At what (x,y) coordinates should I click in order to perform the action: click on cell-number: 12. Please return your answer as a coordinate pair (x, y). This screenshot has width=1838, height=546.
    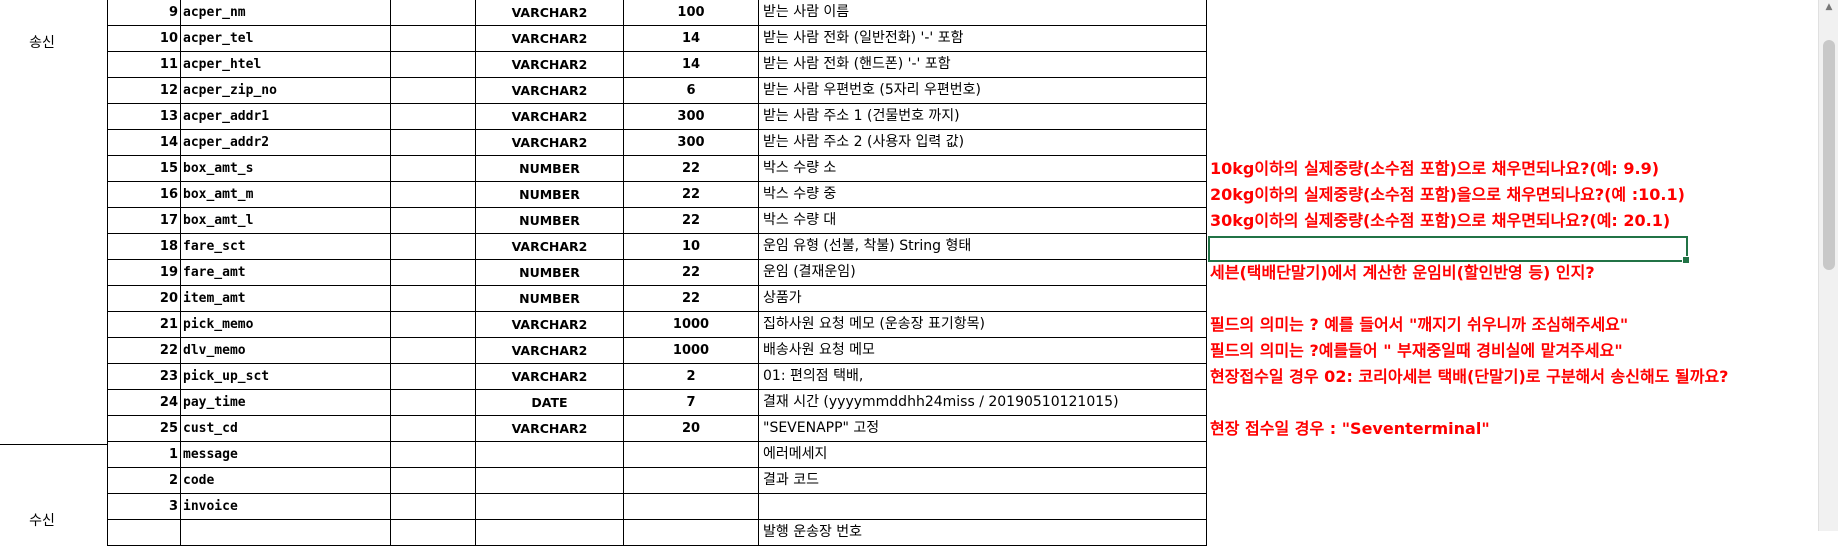
    Looking at the image, I should click on (144, 91).